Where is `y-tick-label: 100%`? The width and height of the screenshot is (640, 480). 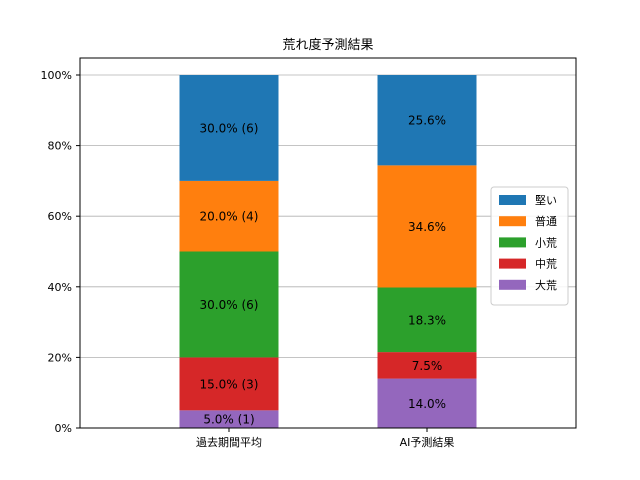 y-tick-label: 100% is located at coordinates (56, 75).